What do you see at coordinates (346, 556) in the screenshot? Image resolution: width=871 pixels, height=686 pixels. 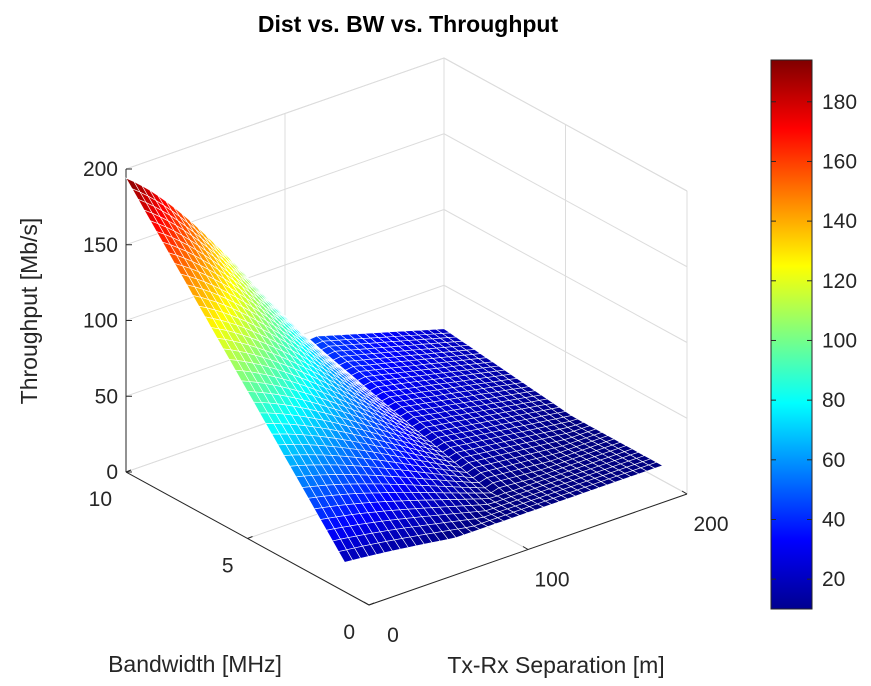 I see `surface-patch` at bounding box center [346, 556].